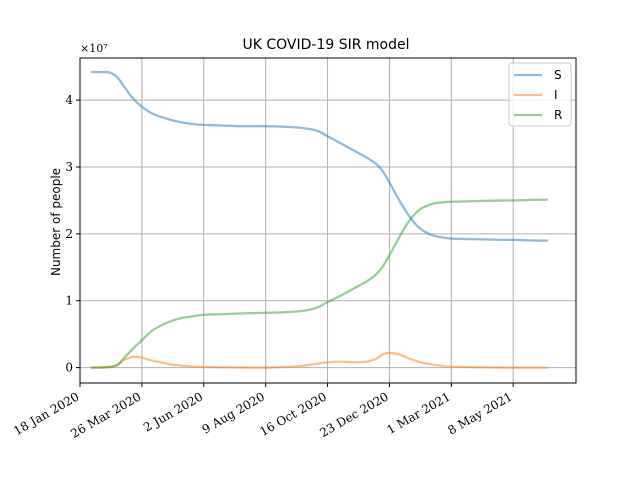 Image resolution: width=640 pixels, height=480 pixels. Describe the element at coordinates (69, 100) in the screenshot. I see `y-tick-label: 4` at that location.